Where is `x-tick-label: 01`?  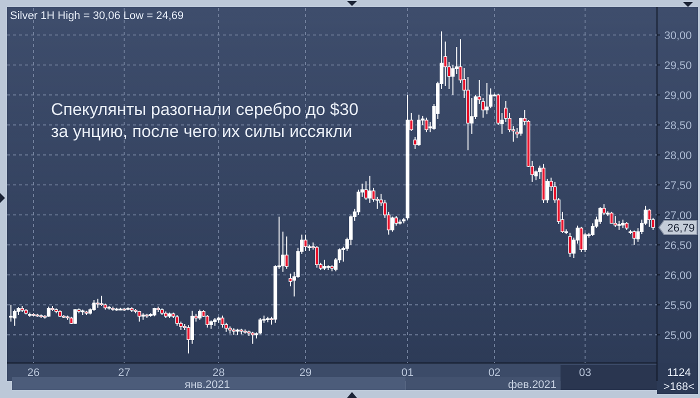
x-tick-label: 01 is located at coordinates (407, 373).